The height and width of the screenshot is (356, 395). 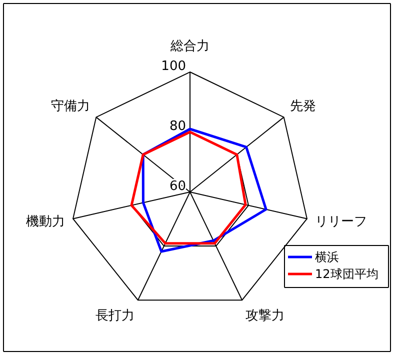 What do you see at coordinates (265, 316) in the screenshot?
I see `spoke-label: 攻撃力` at bounding box center [265, 316].